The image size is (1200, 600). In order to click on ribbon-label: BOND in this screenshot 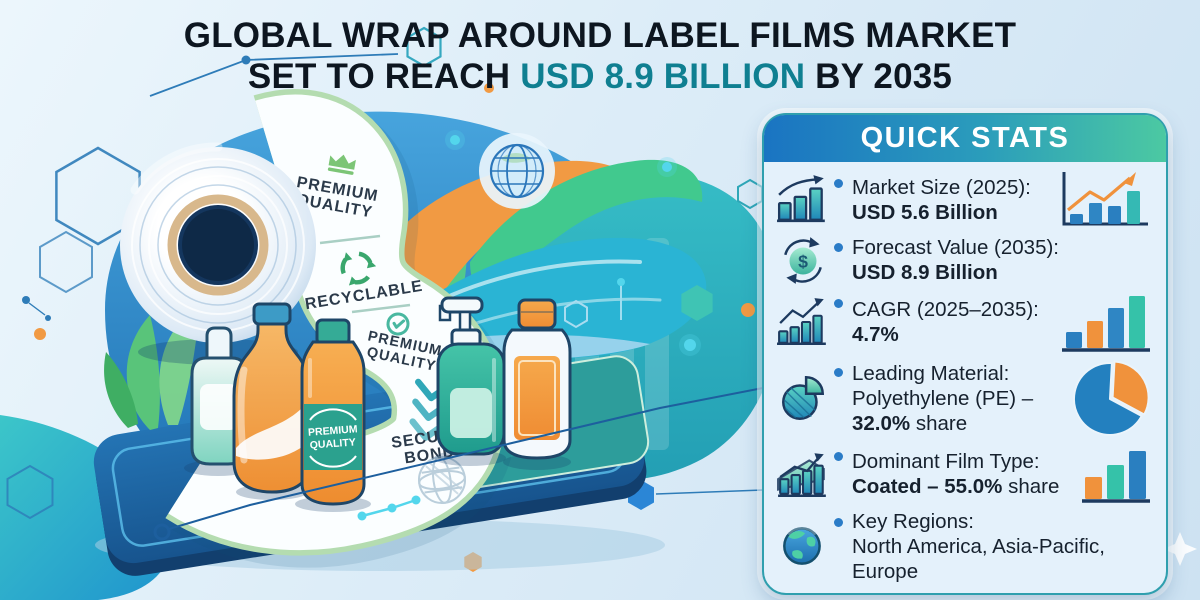, I will do `click(429, 455)`.